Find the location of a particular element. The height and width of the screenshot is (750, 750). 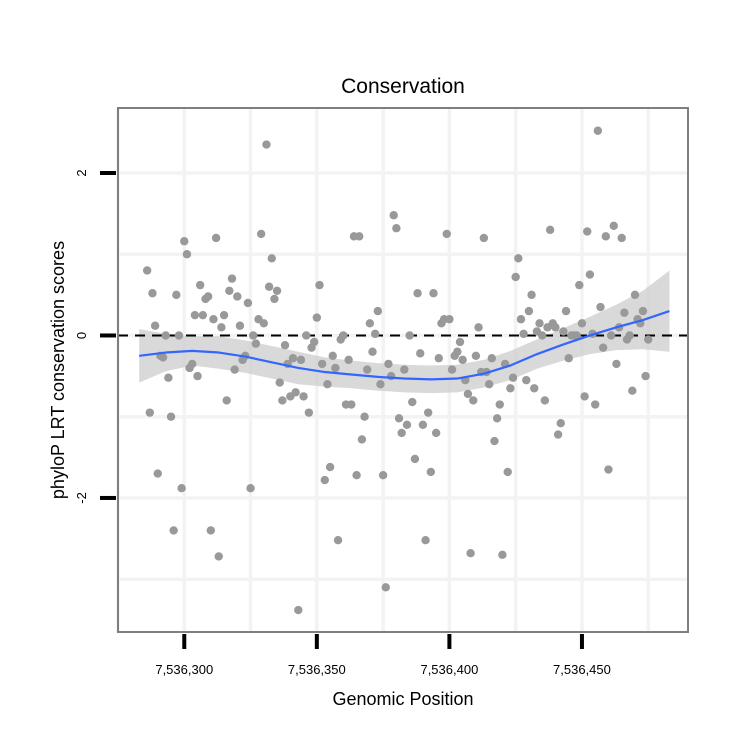

smooth-trend-line is located at coordinates (404, 345).